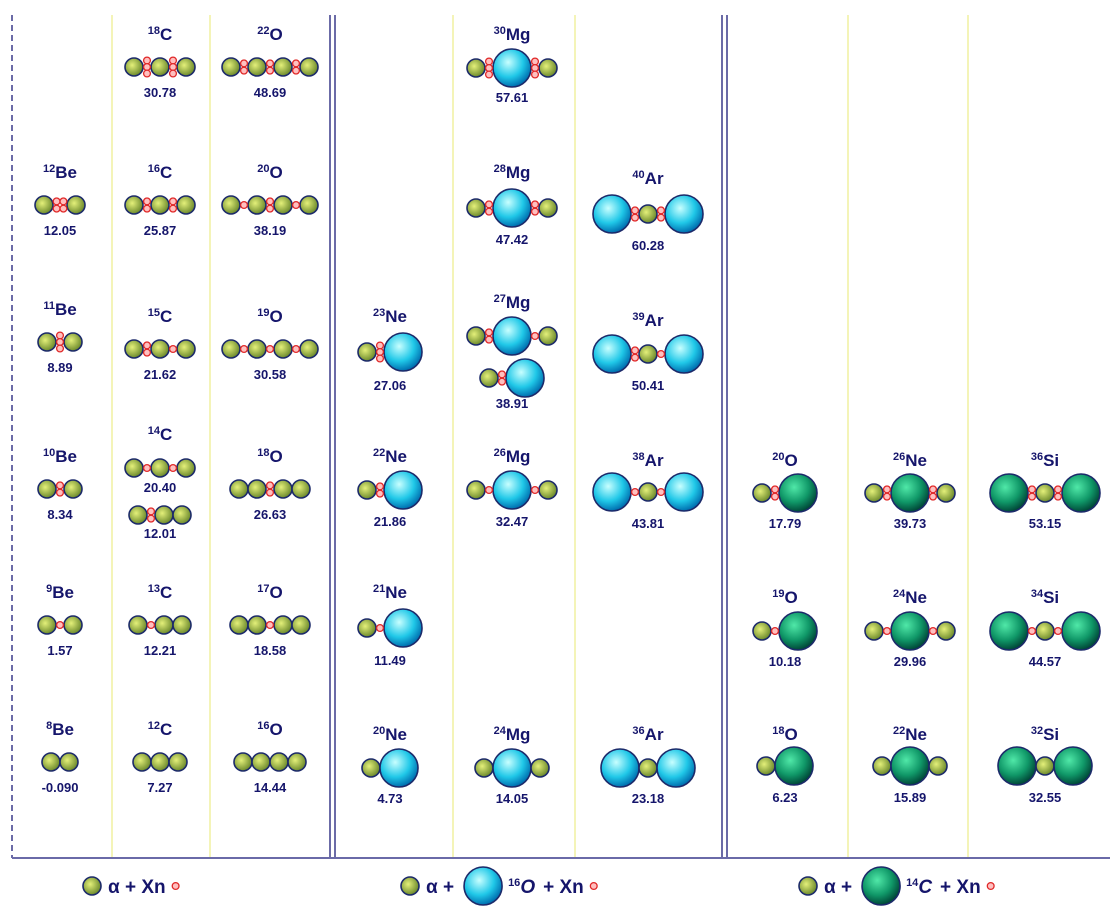  Describe the element at coordinates (910, 491) in the screenshot. I see `nucleus-cell: 26Ne 39.73` at that location.